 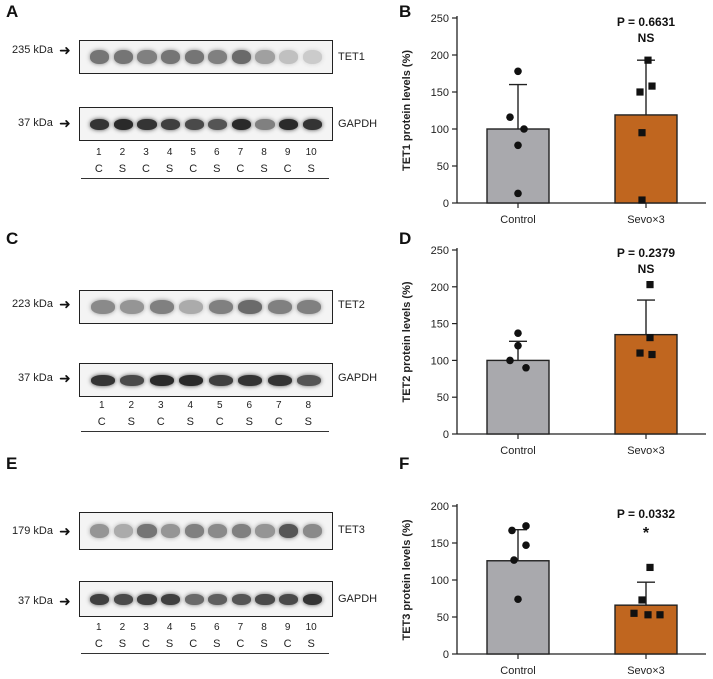 What do you see at coordinates (440, 93) in the screenshot?
I see `y-tick-label: 150` at bounding box center [440, 93].